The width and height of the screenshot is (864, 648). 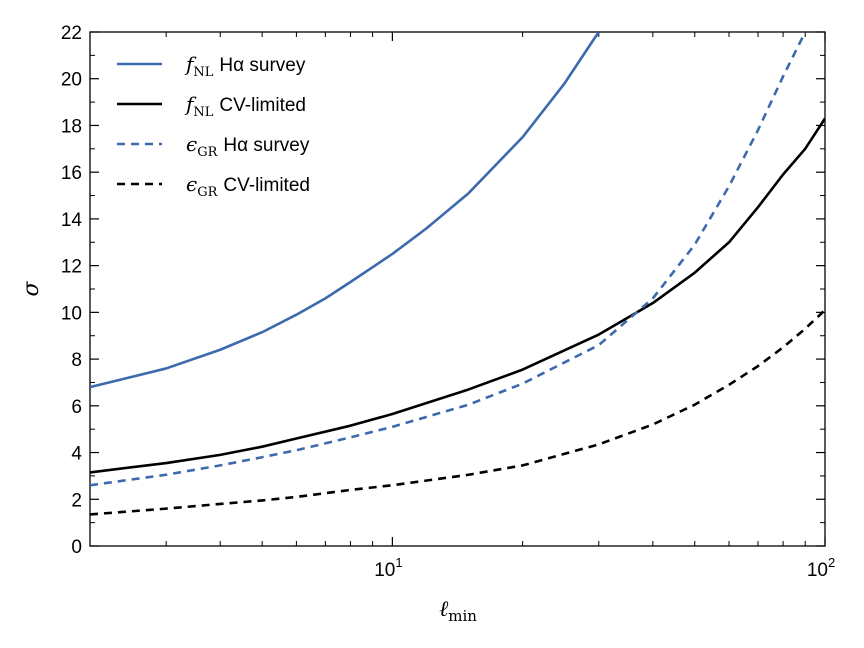 I want to click on y-tick-label: 22, so click(x=71, y=33).